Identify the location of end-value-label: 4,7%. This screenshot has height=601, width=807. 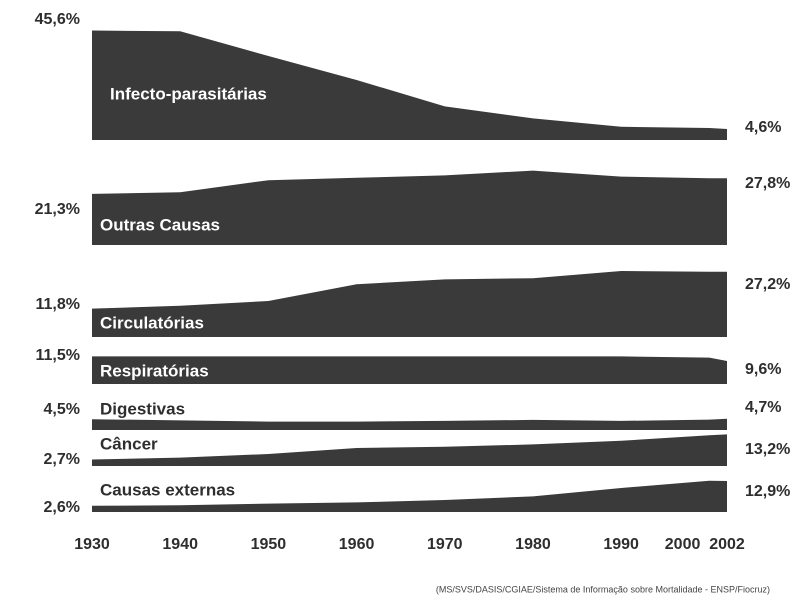
(763, 407).